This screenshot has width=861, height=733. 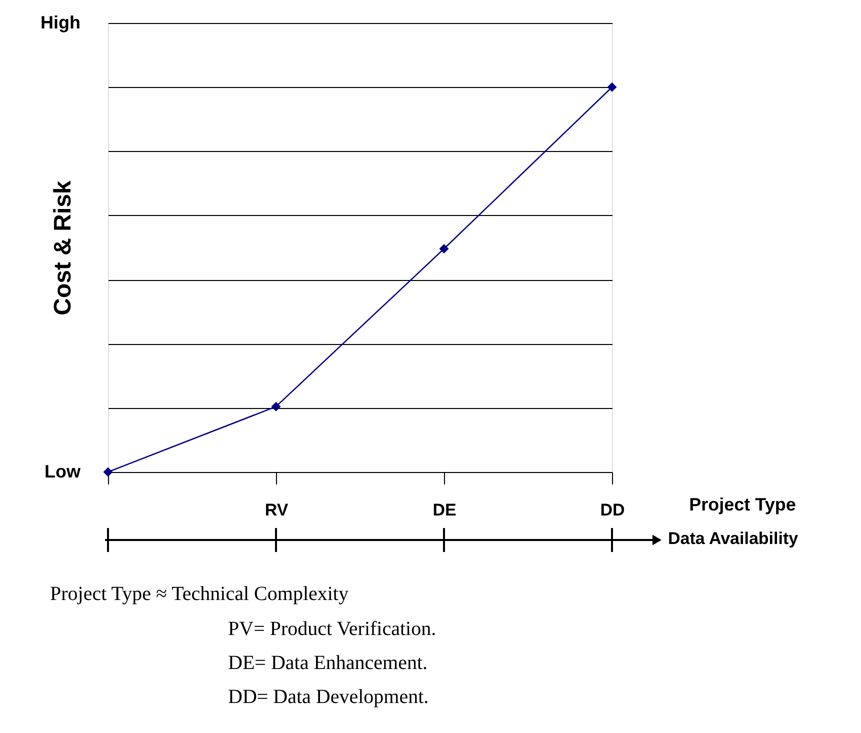 I want to click on x-tick-label: DD, so click(x=612, y=510).